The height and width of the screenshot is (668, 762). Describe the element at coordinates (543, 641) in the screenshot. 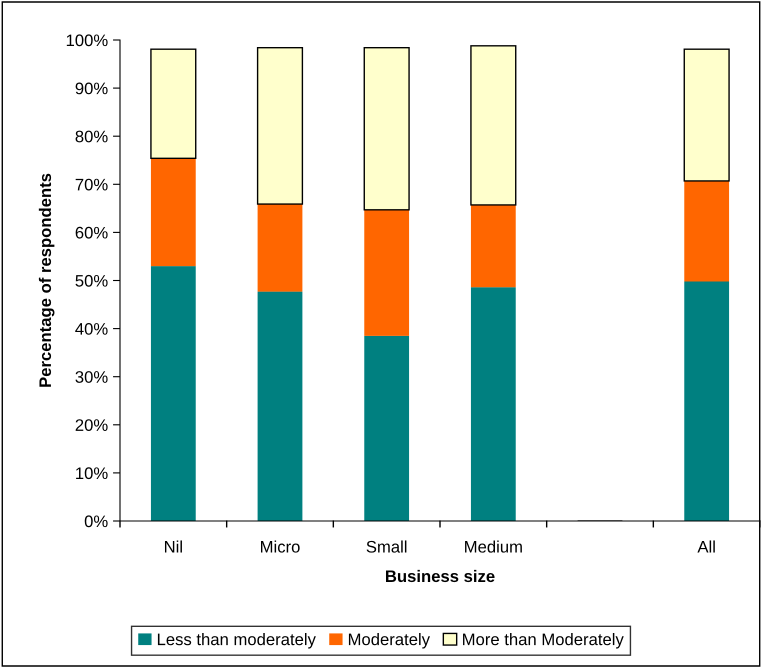

I see `legend-label: More than Moderately` at that location.